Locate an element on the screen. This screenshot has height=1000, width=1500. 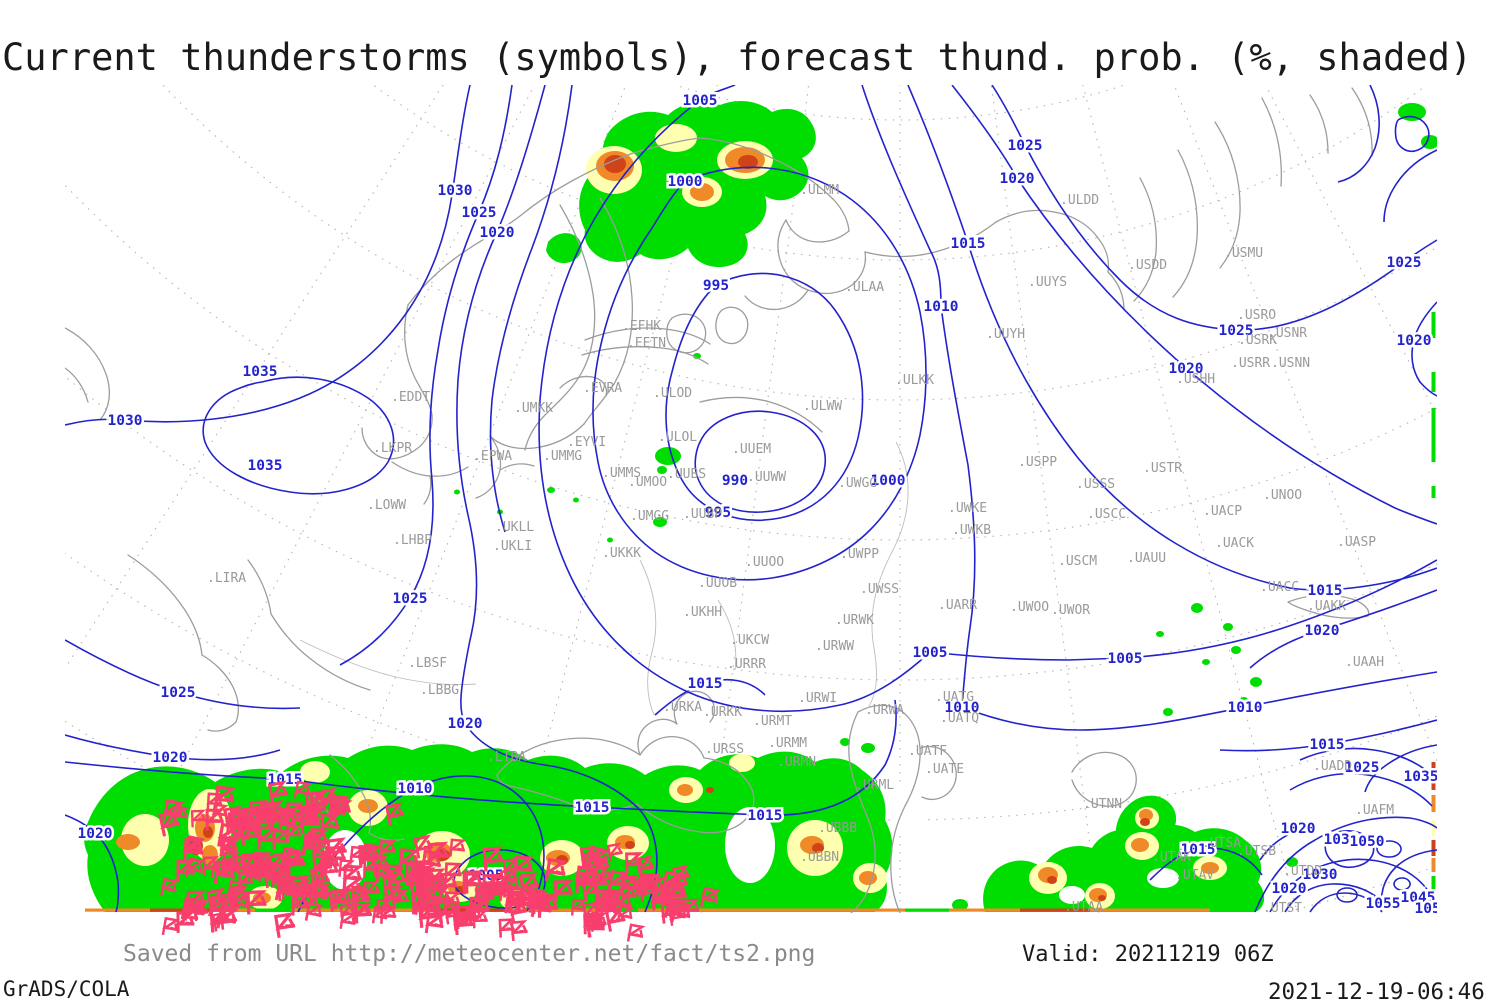
svg-text: .UACK is located at coordinates (1234, 543).